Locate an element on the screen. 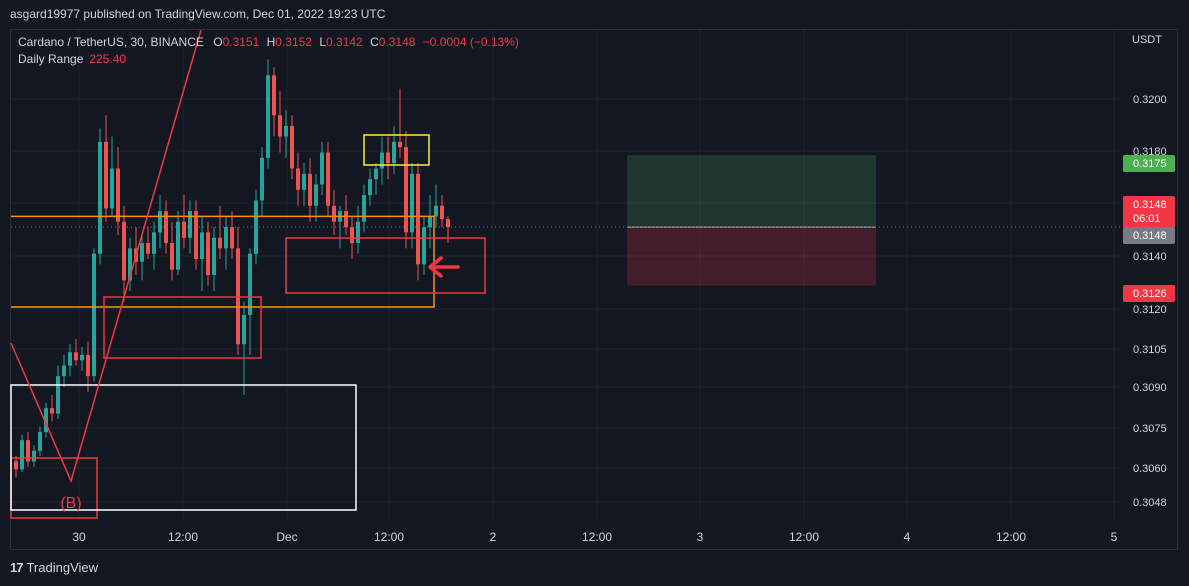 This screenshot has width=1189, height=586. wave-trend-line is located at coordinates (106, 256).